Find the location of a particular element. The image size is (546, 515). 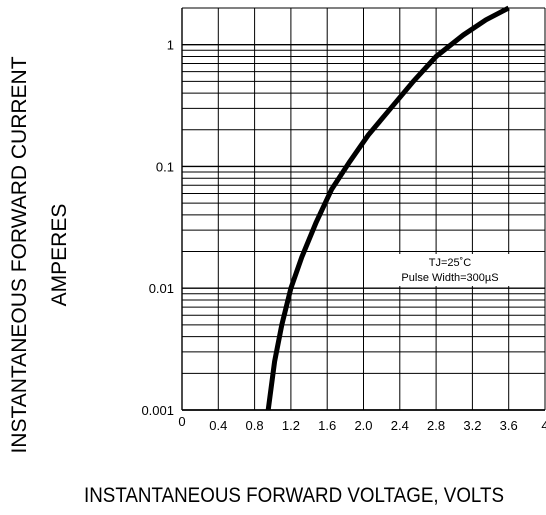

x-tick-label: 2.8 is located at coordinates (436, 425).